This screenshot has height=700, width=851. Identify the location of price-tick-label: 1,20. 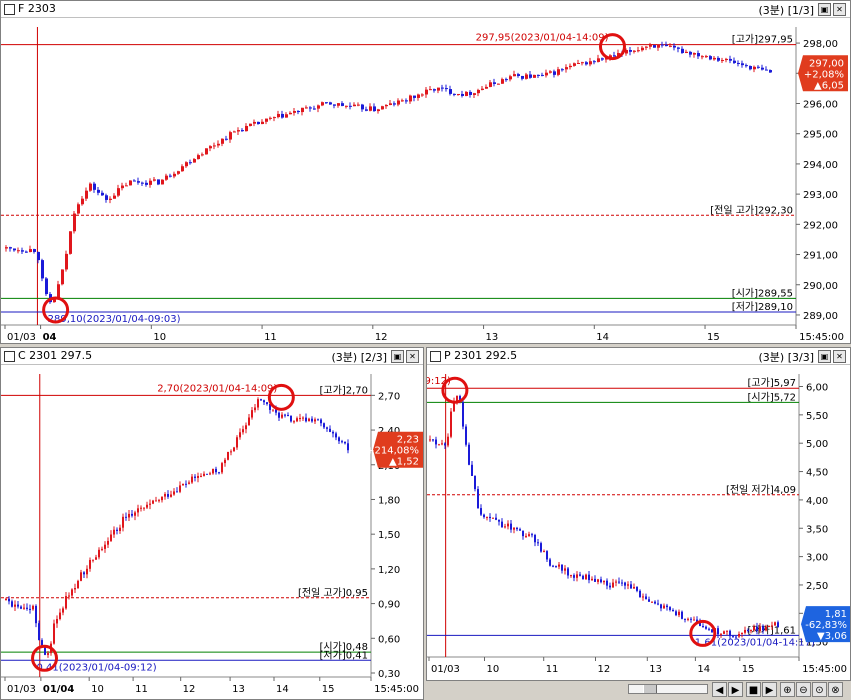
(389, 570).